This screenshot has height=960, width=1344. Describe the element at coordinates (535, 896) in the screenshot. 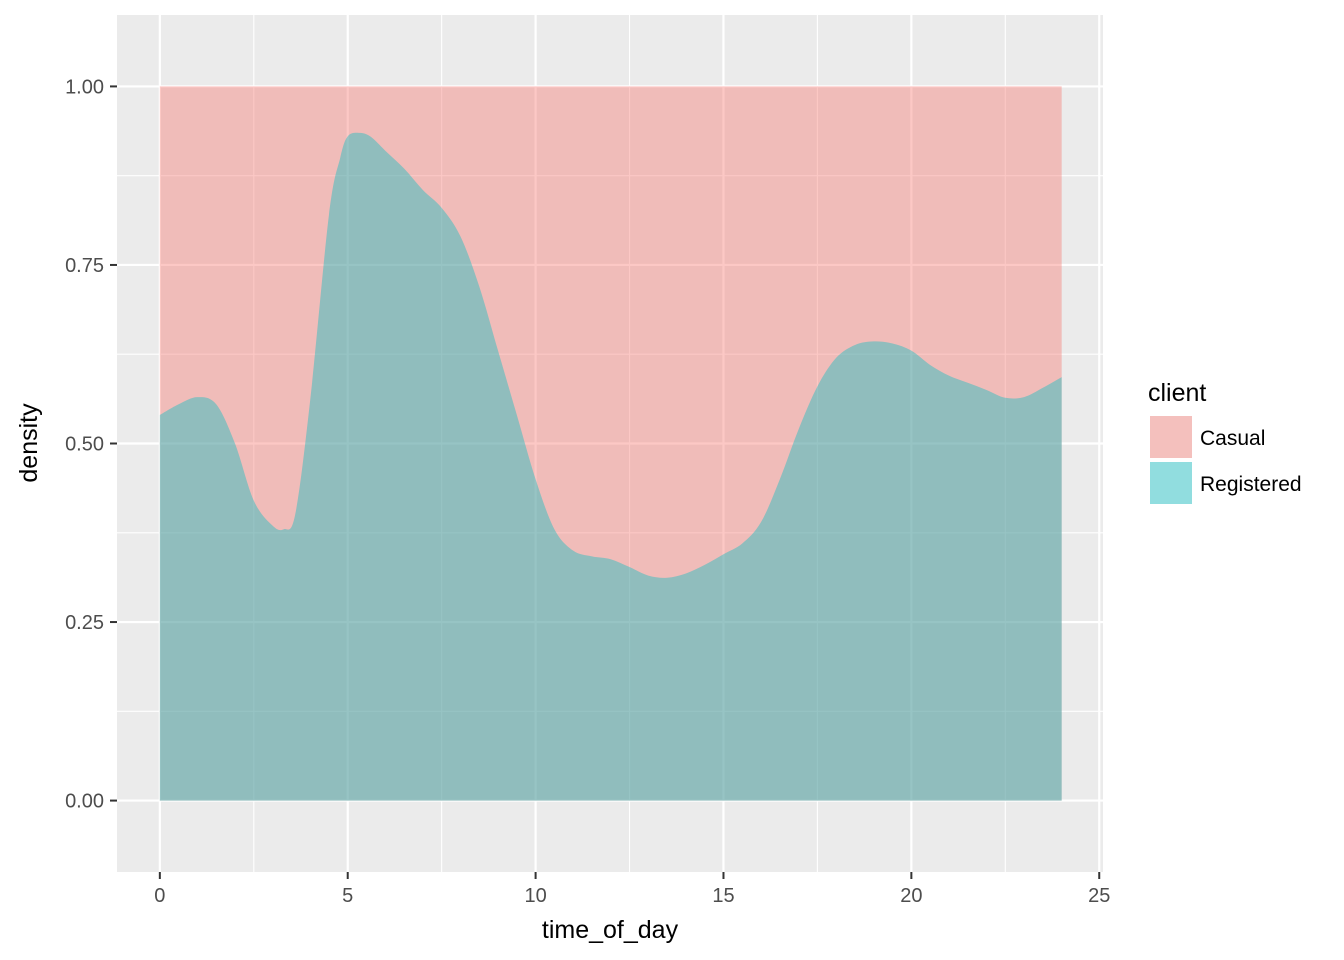

I see `x-tick-label: 10` at that location.